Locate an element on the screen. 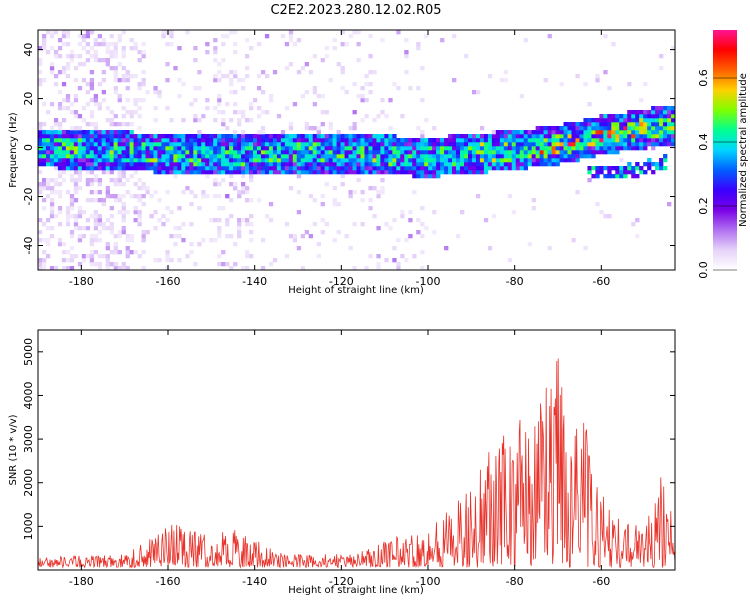 This screenshot has height=600, width=750. y-tick-label: 0 is located at coordinates (28, 147).